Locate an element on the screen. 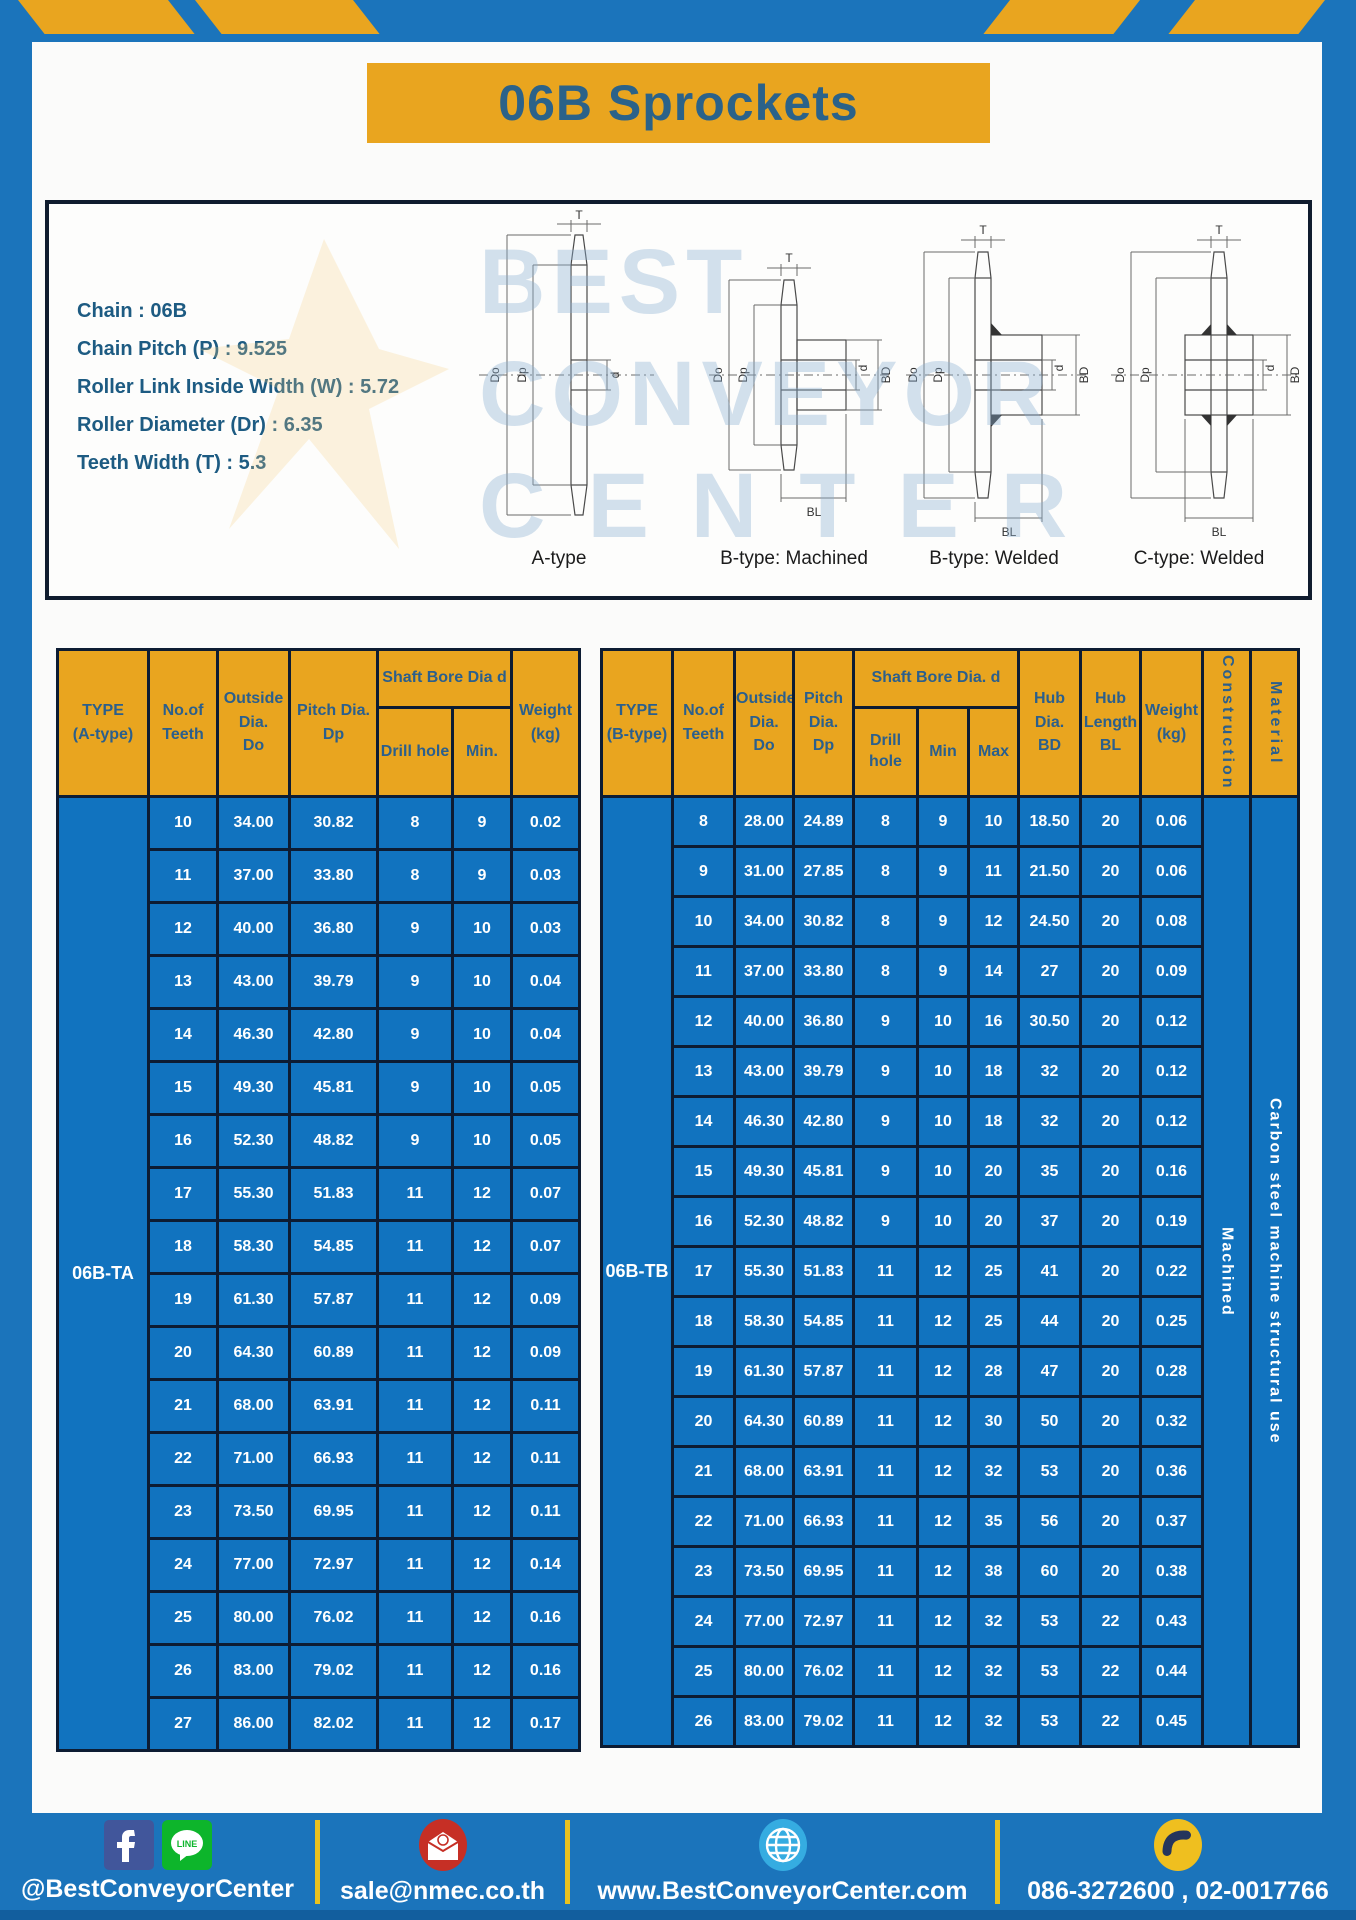 The image size is (1356, 1920). cell: 0.05 is located at coordinates (545, 1141).